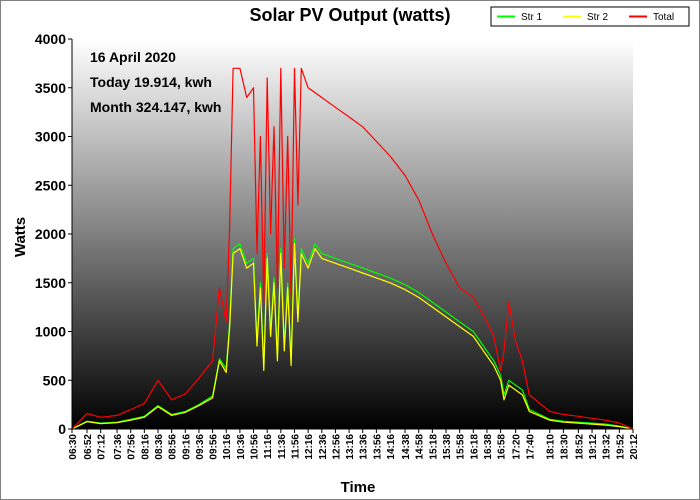  What do you see at coordinates (598, 17) in the screenshot?
I see `legend-label-str-2: Str 2` at bounding box center [598, 17].